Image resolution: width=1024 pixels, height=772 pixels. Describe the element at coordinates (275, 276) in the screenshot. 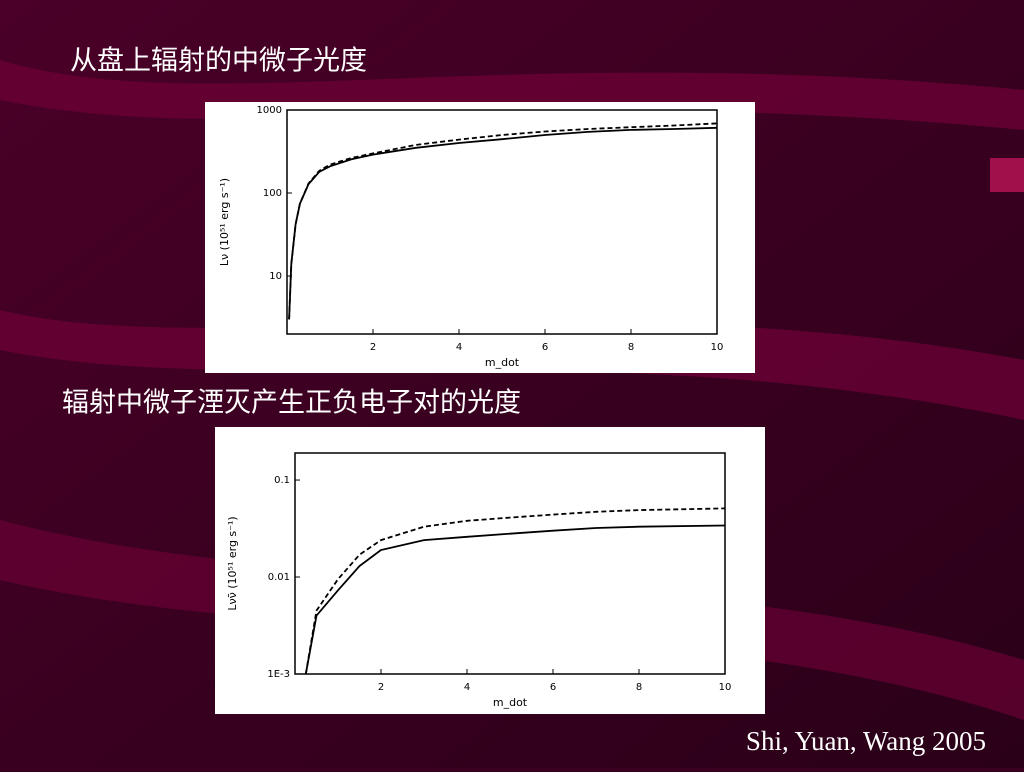

I see `y-tick-label: 10` at that location.